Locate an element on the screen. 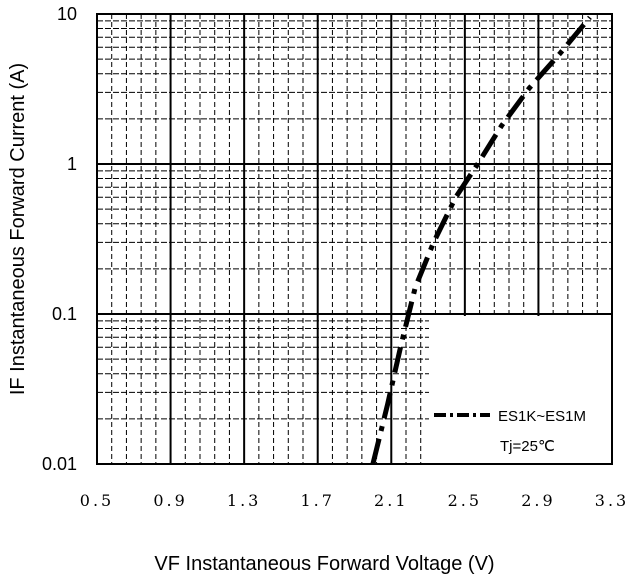 The image size is (635, 578). x-tick-label: 2.5 is located at coordinates (465, 500).